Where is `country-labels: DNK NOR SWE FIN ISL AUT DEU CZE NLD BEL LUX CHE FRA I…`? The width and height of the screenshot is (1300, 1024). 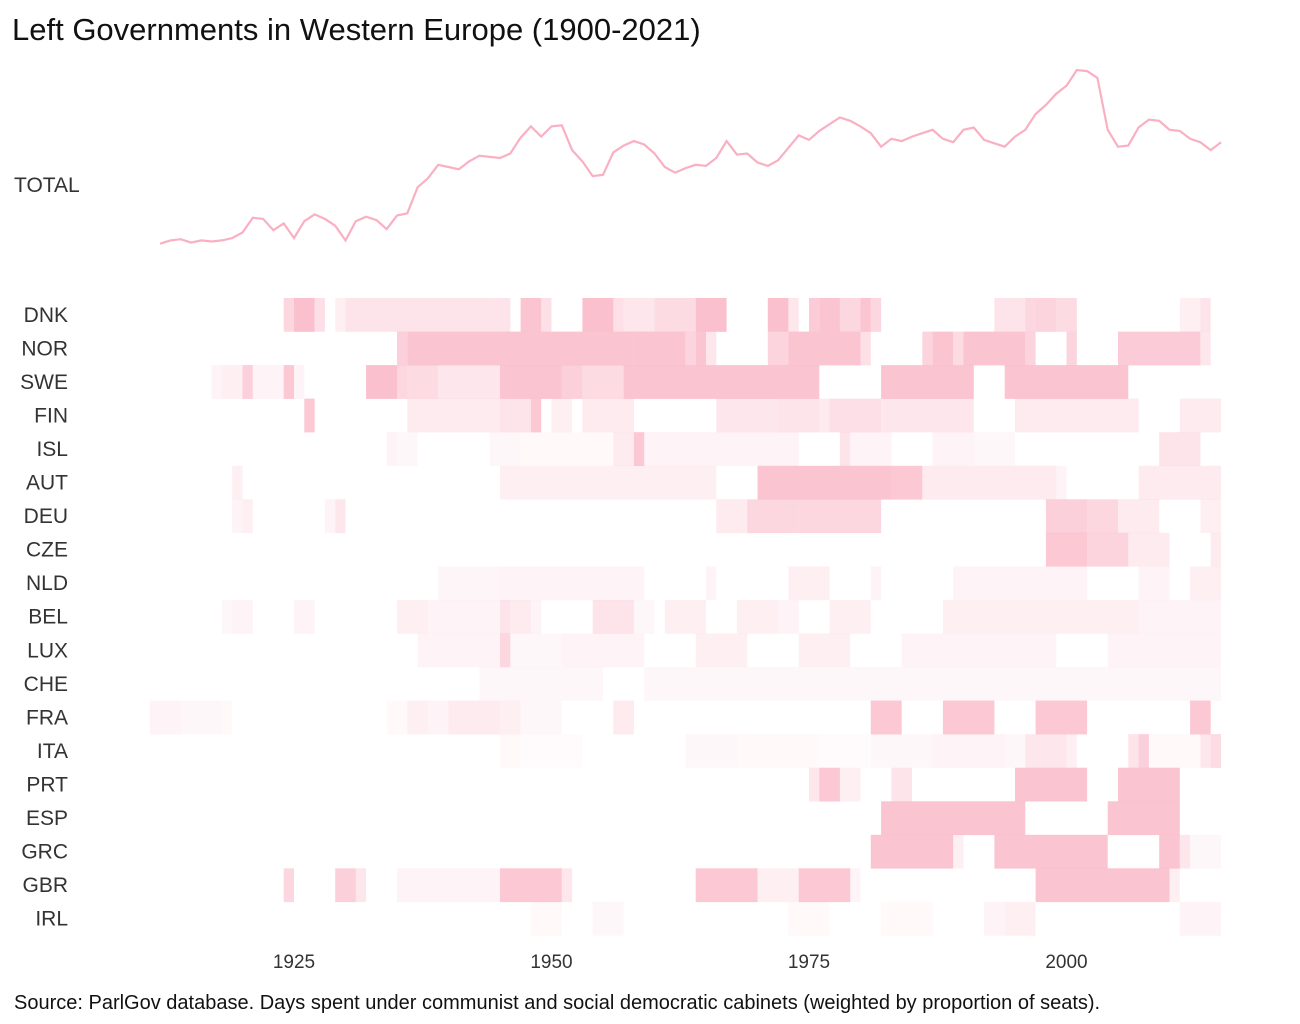
country-labels: DNK NOR SWE FIN ISL AUT DEU CZE NLD BEL LUX CHE FRA I… is located at coordinates (44, 617).